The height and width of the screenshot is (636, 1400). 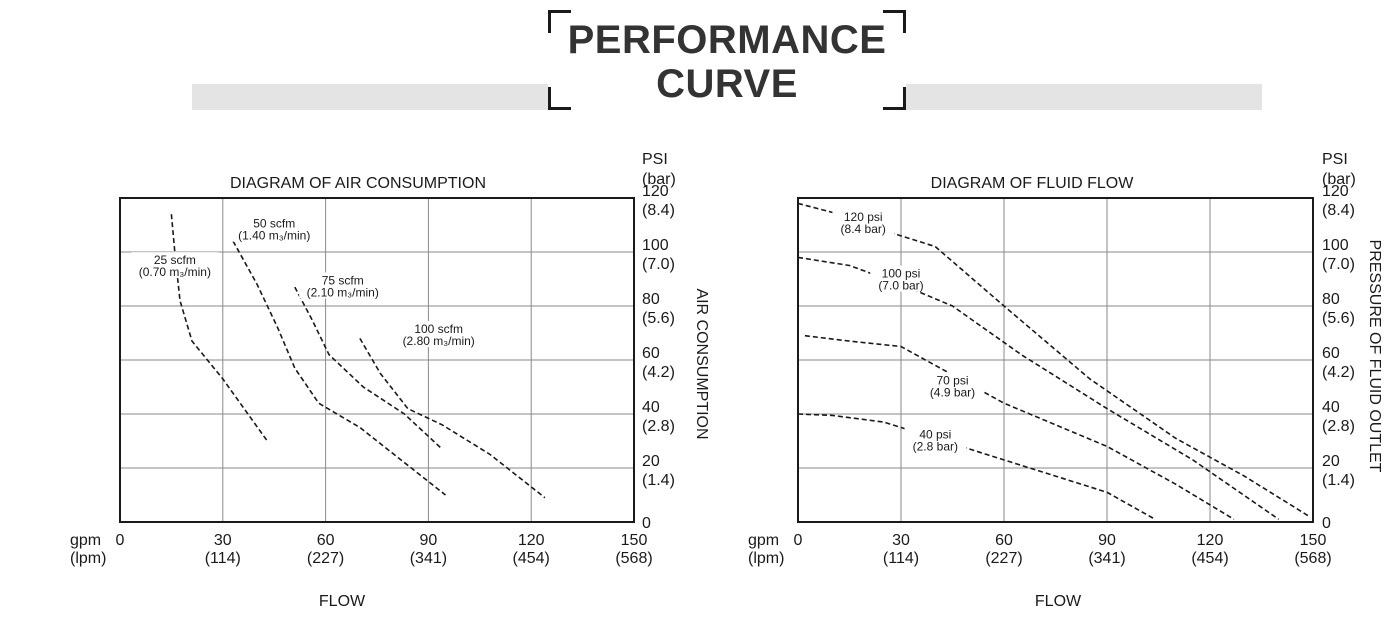 I want to click on series-line-100-psi, so click(x=1038, y=388).